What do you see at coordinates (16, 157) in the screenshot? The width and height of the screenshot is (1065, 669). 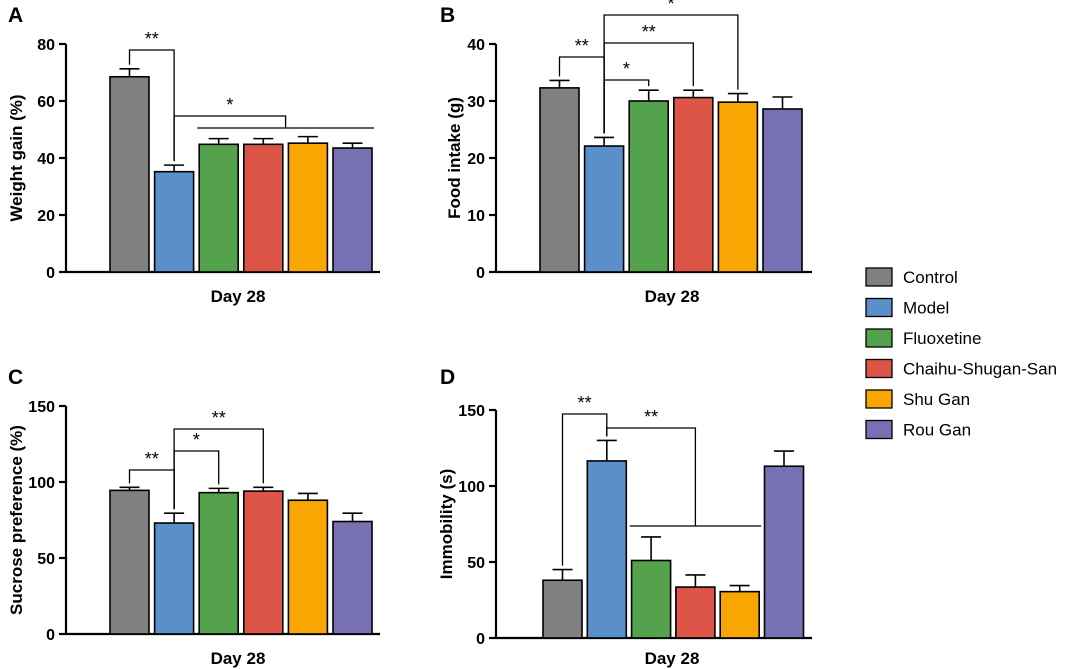 I see `y-axis-title: Weight gain (%)` at bounding box center [16, 157].